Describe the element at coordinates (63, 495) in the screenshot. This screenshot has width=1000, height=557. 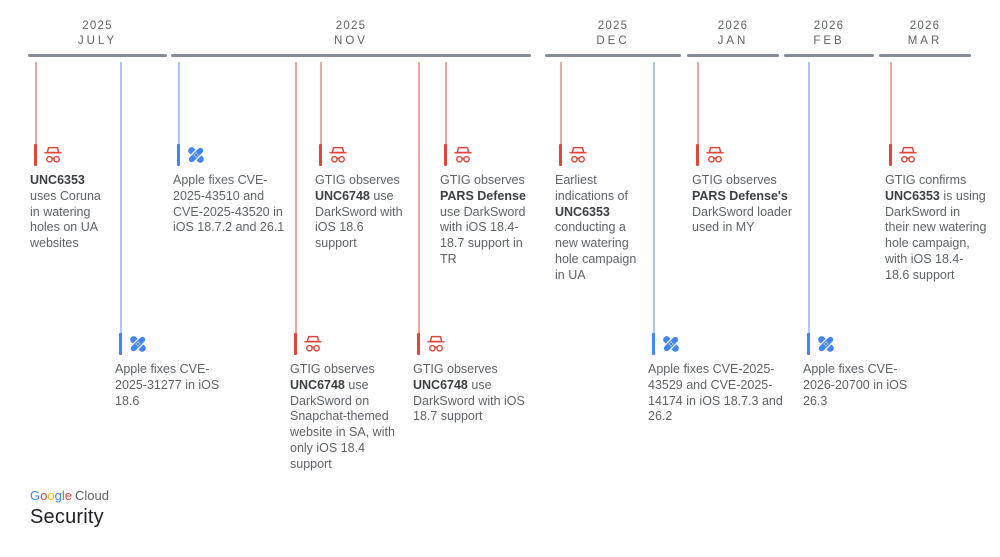
I see `brand-letter: l` at that location.